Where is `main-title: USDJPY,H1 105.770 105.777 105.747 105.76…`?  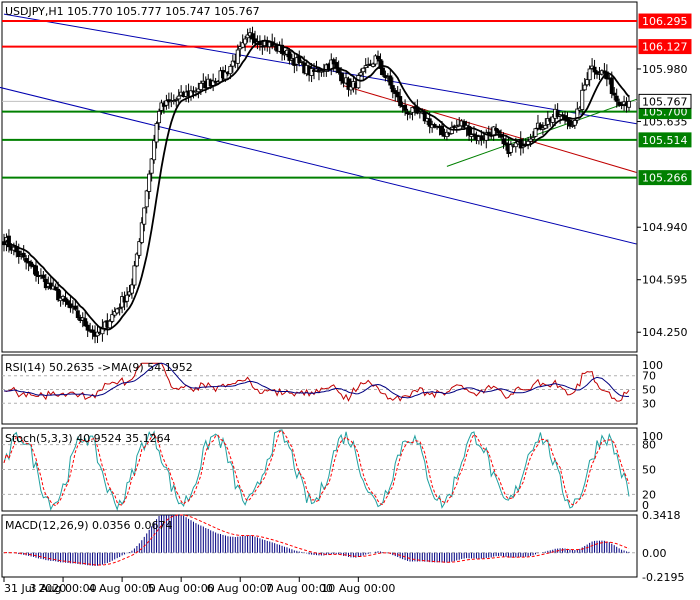 main-title: USDJPY,H1 105.770 105.777 105.747 105.76… is located at coordinates (132, 11).